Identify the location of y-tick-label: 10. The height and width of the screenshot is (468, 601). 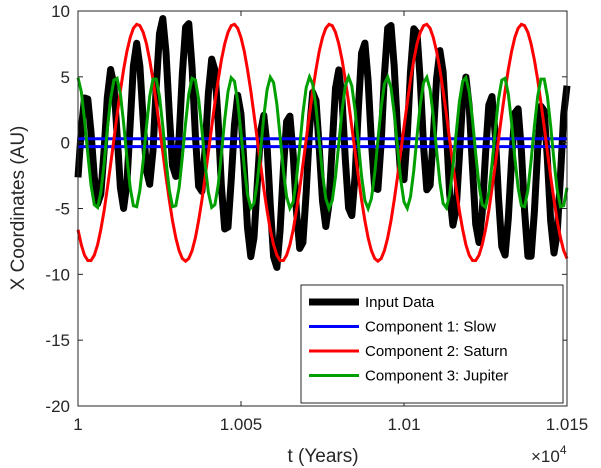
(60, 11).